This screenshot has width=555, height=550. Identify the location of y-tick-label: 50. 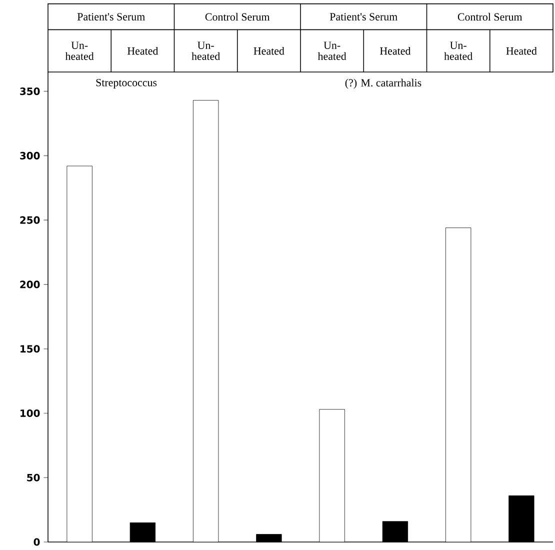
(33, 478).